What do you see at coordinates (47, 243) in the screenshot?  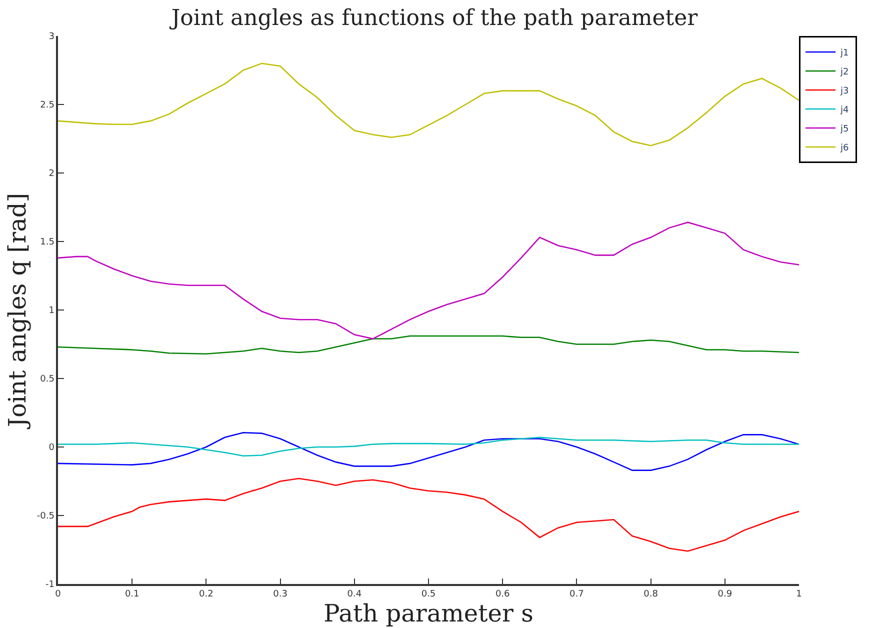 I see `y-tick-label: 1.5` at bounding box center [47, 243].